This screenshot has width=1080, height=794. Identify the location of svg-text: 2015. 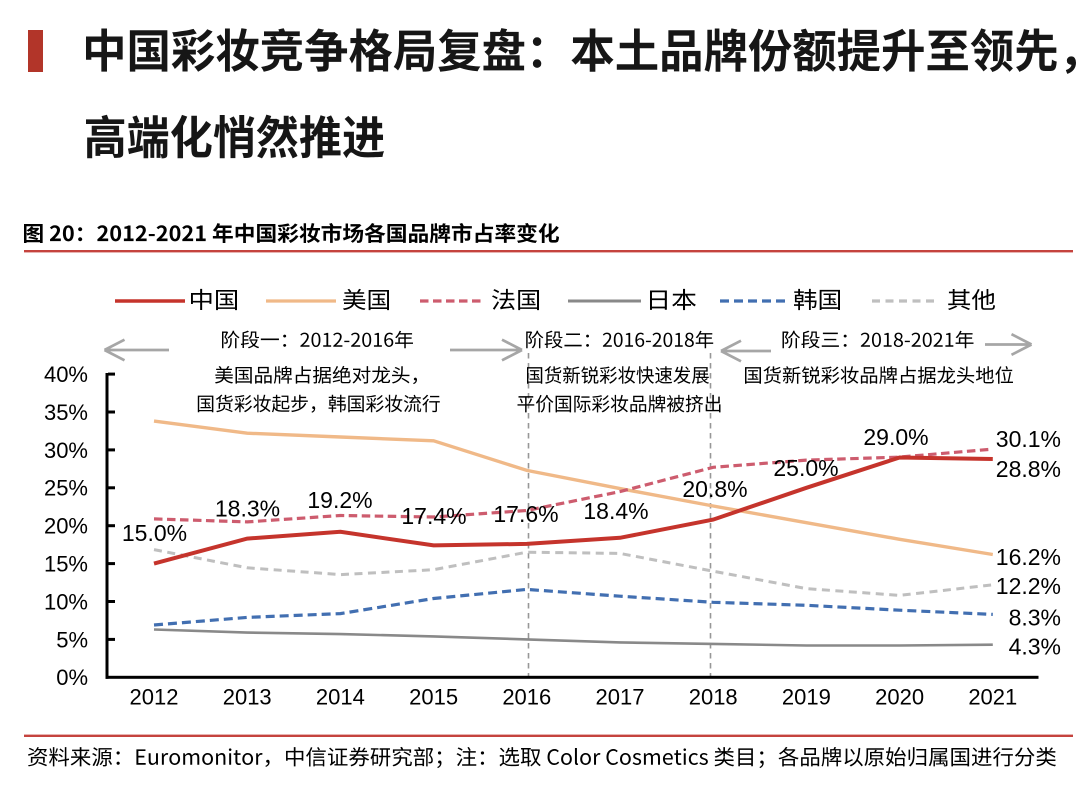
(433, 696).